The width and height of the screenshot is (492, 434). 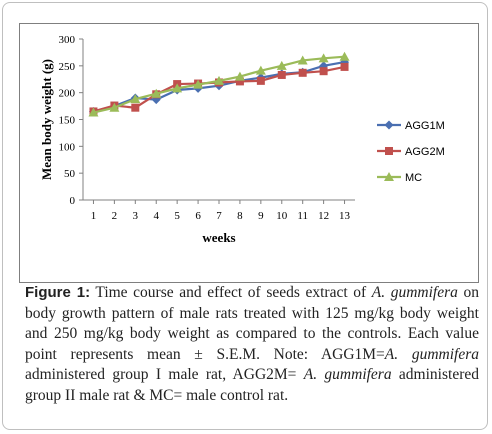 What do you see at coordinates (67, 40) in the screenshot?
I see `y-tick-label: 300` at bounding box center [67, 40].